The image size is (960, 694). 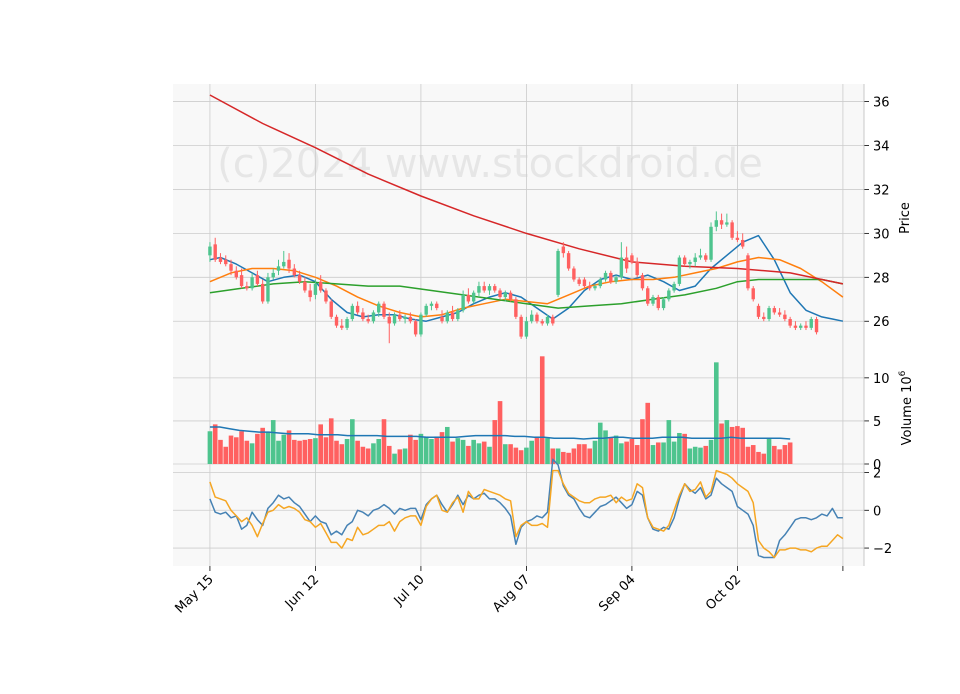 I want to click on line-ma_long, so click(x=526, y=293).